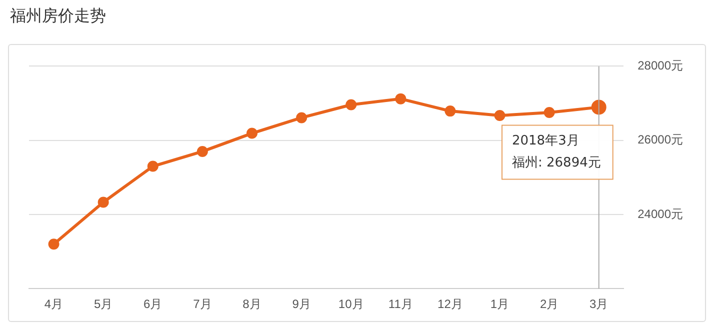 Image resolution: width=715 pixels, height=328 pixels. I want to click on x-tick-label: 2月, so click(549, 304).